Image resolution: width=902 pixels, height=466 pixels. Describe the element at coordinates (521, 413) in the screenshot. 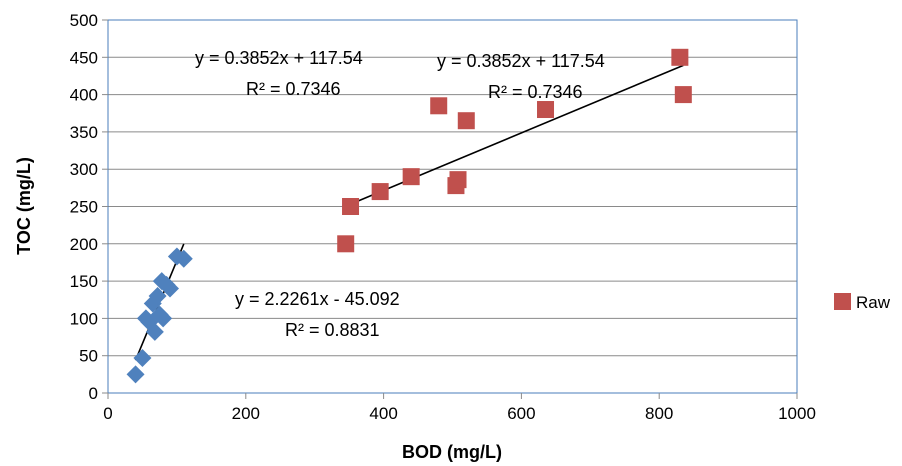

I see `x-tick-label: 600` at that location.